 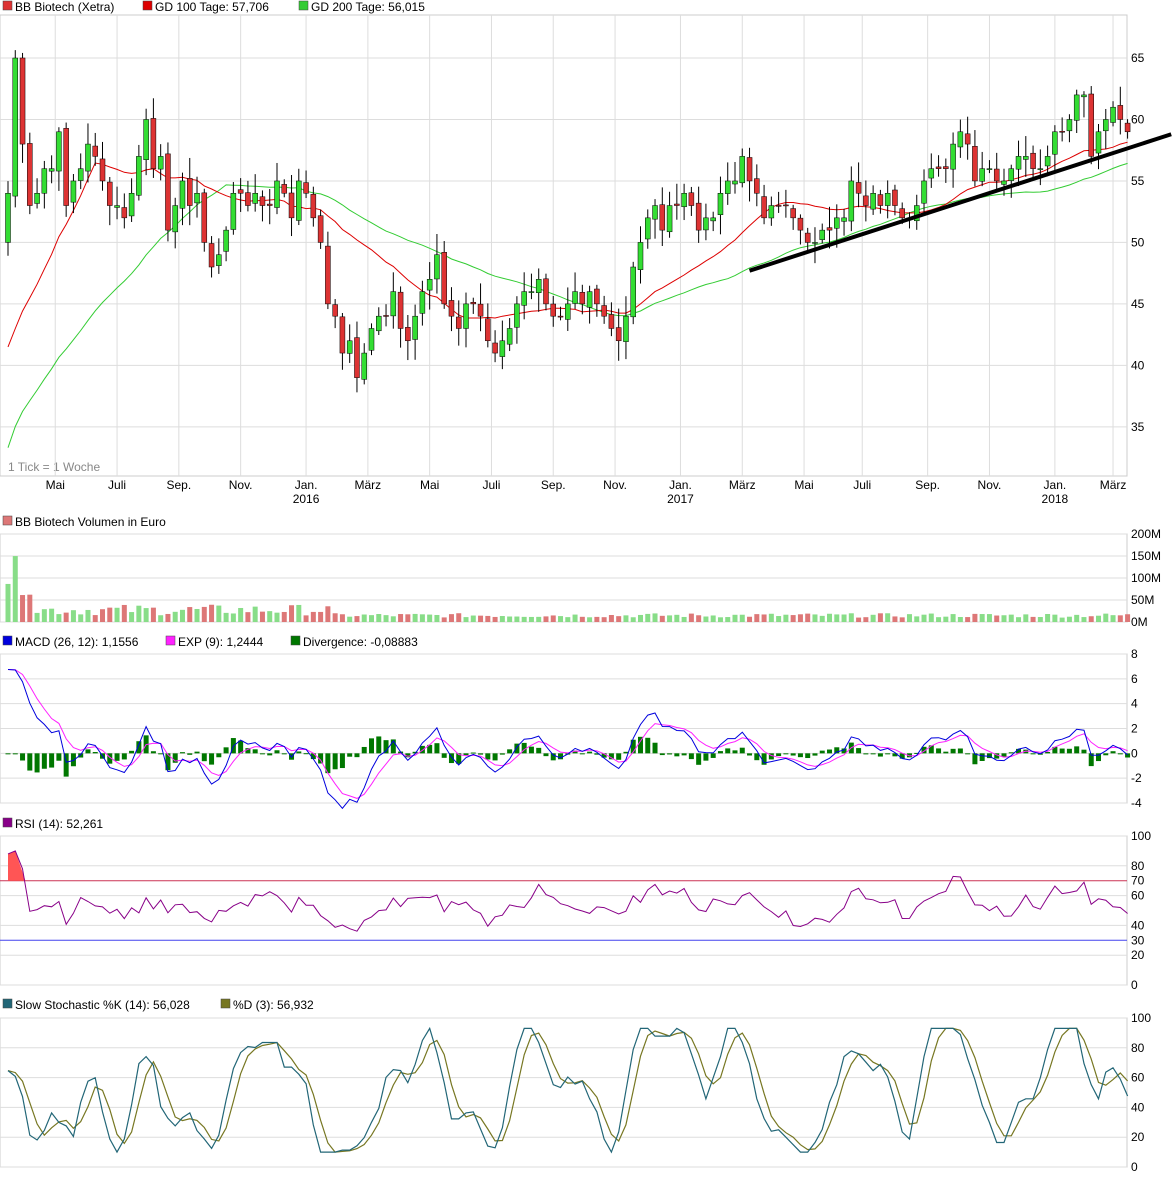 I want to click on price-y-tick: 60, so click(x=1138, y=119).